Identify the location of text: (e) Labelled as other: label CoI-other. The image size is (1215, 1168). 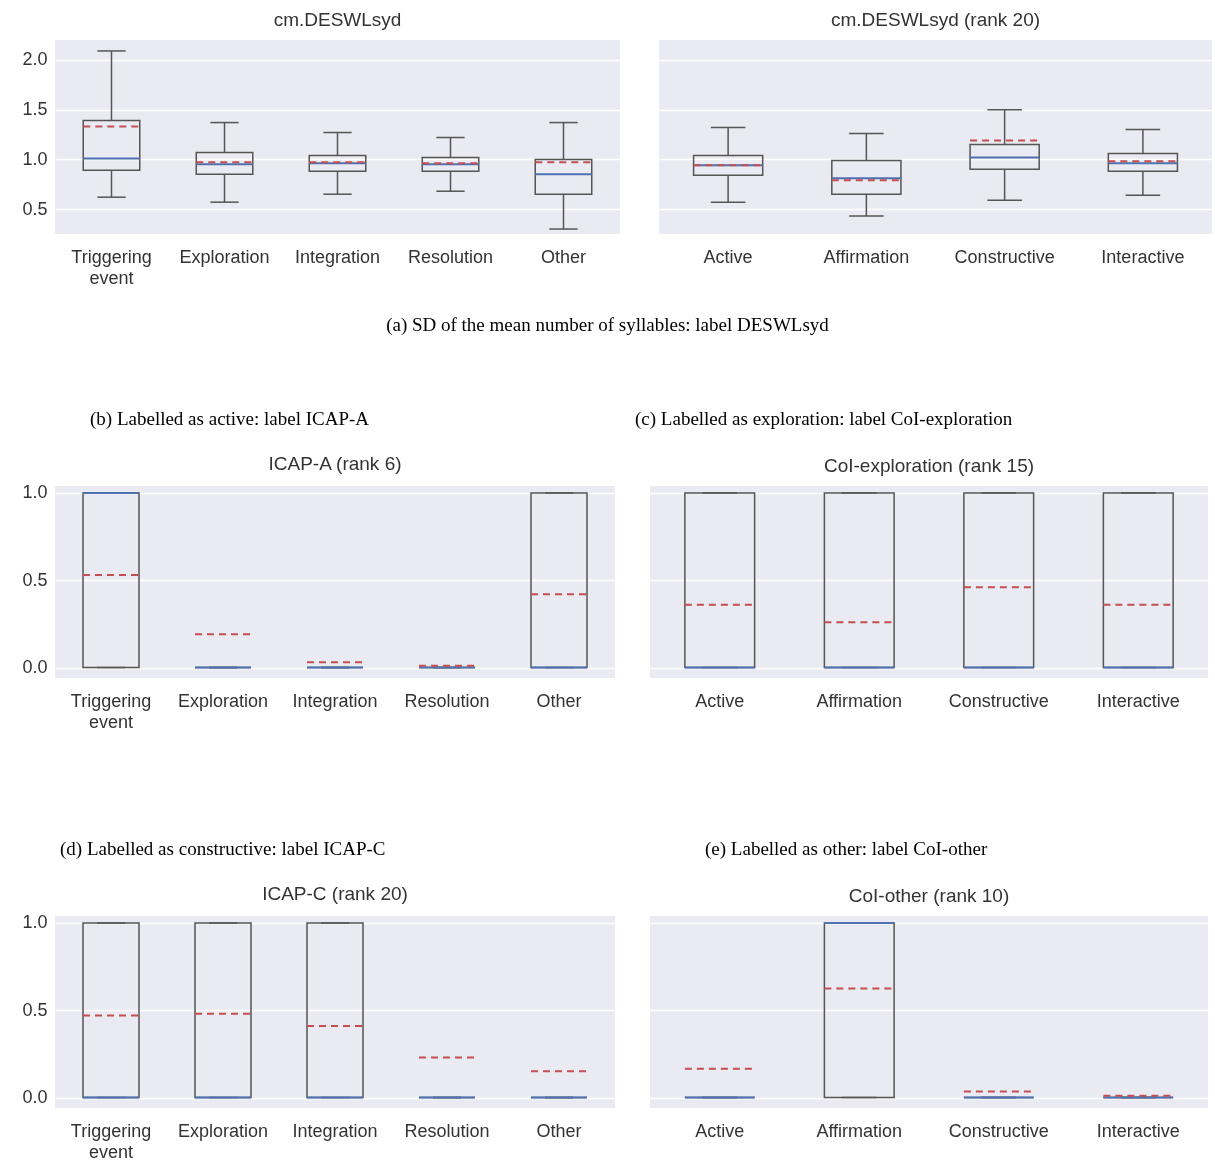
(846, 849).